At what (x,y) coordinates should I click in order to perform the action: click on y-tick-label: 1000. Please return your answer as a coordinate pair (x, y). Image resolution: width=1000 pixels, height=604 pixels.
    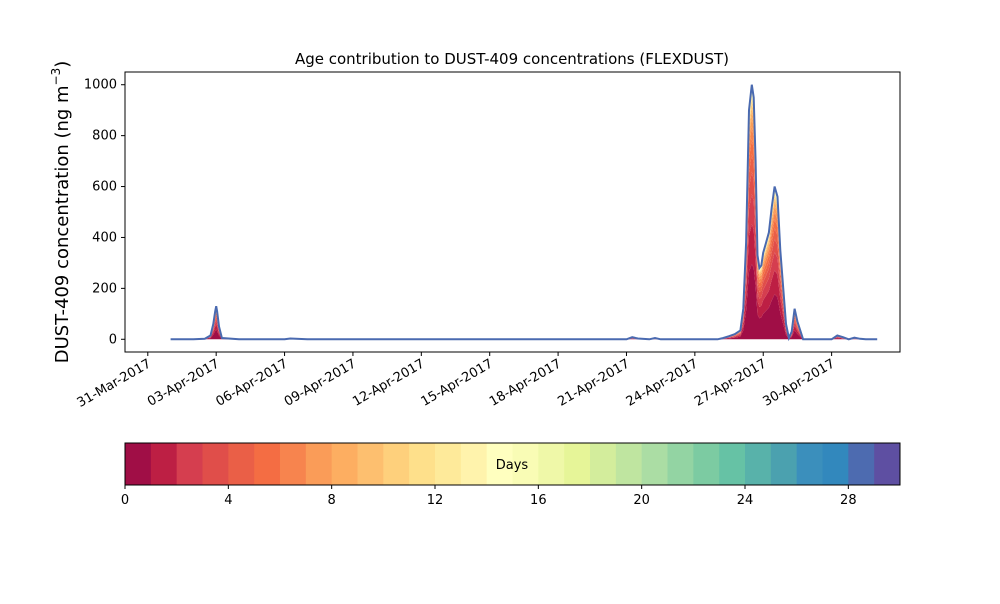
    Looking at the image, I should click on (100, 85).